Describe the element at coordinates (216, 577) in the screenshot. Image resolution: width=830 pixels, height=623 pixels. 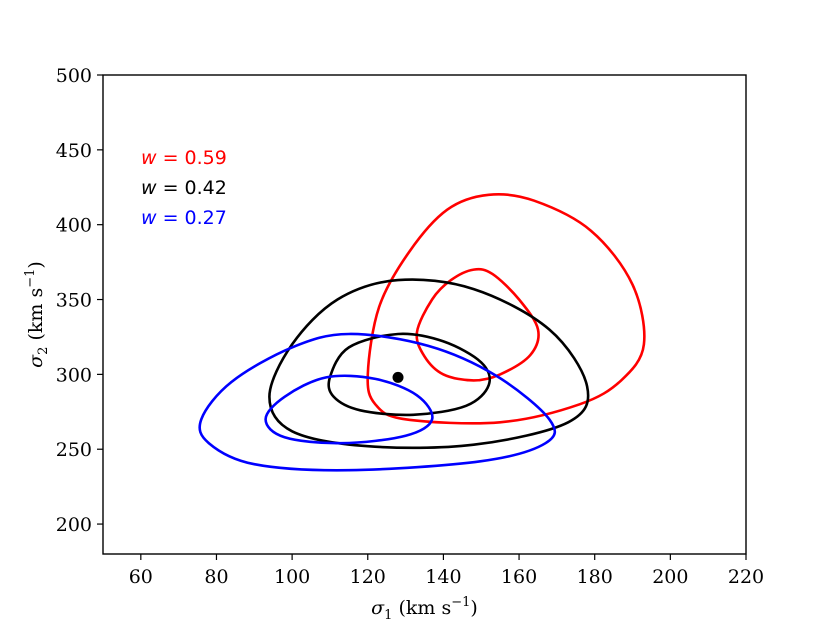
I see `x-tick-label: 80` at that location.